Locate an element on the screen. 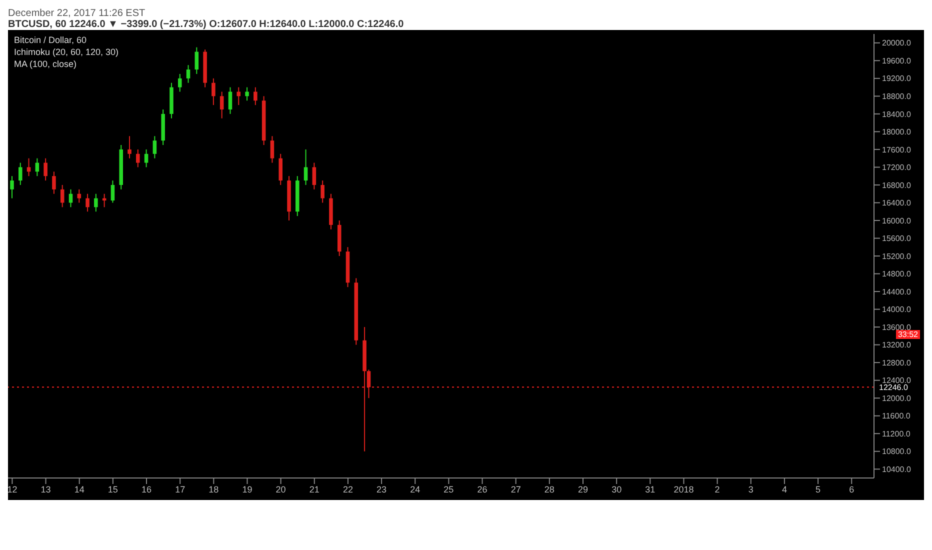 The height and width of the screenshot is (550, 932). x-tick-label: 27 is located at coordinates (515, 489).